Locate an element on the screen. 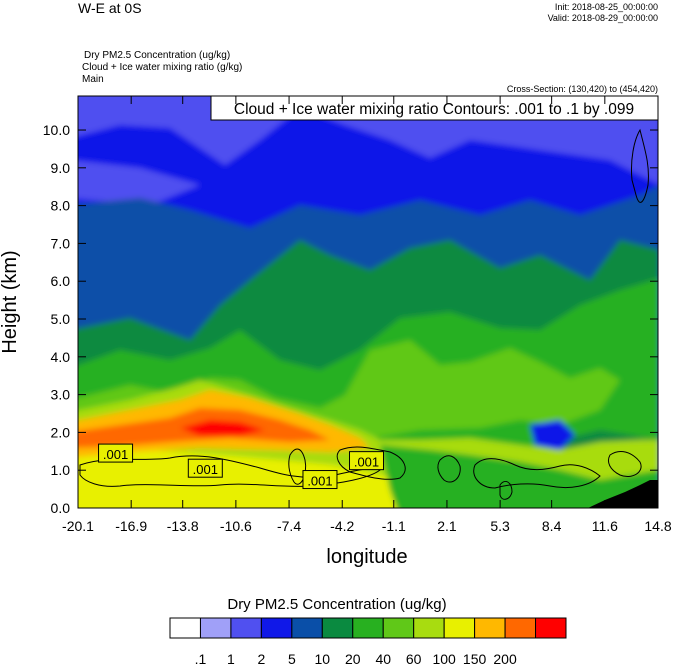 The image size is (674, 667). contour-info-box is located at coordinates (434, 108).